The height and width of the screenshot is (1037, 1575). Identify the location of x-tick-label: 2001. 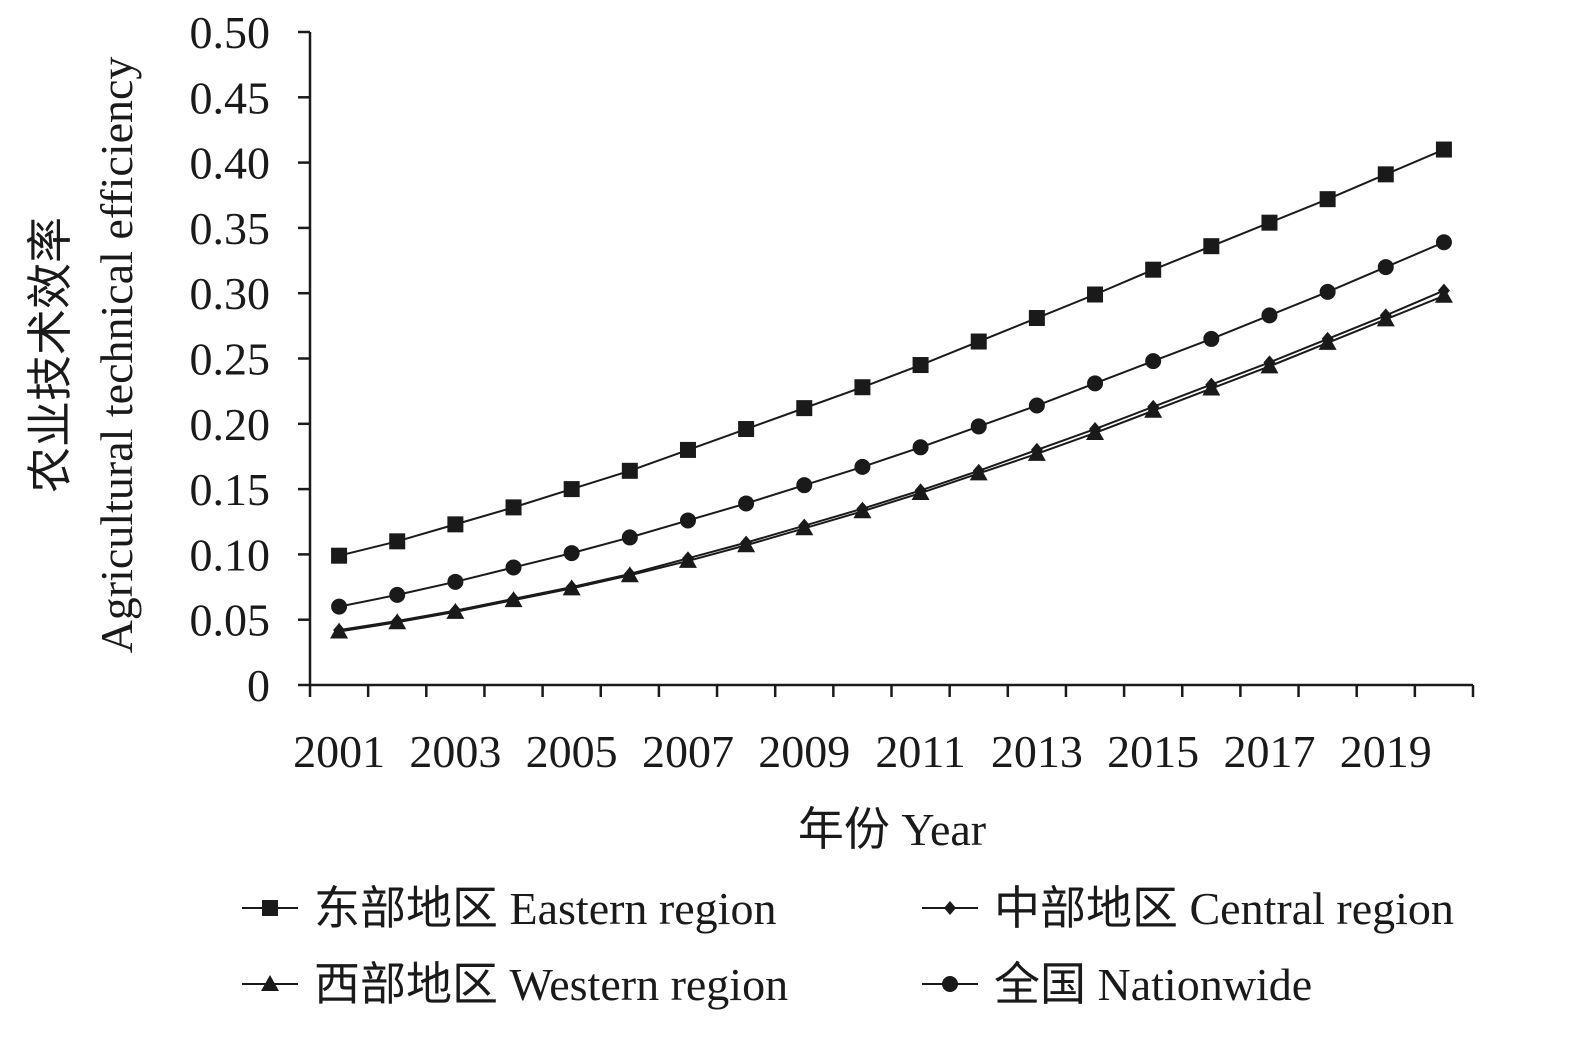
(339, 751).